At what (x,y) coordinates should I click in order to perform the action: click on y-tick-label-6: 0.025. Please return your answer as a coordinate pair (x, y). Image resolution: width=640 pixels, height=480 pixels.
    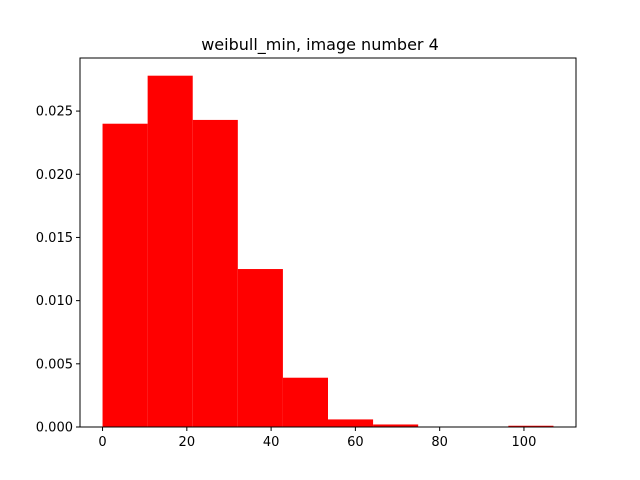
    Looking at the image, I should click on (54, 112).